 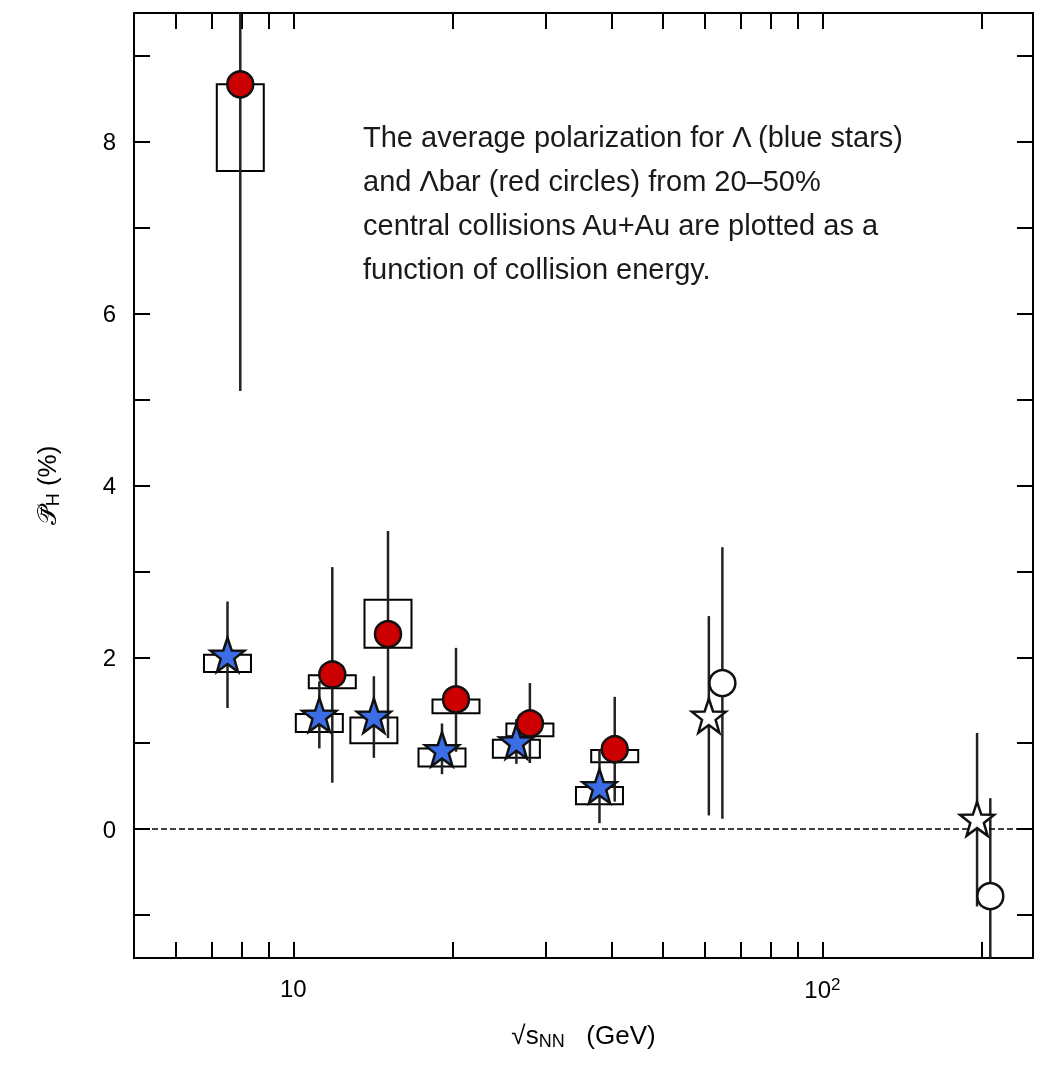 I want to click on y-tick-label: 2, so click(x=109, y=657).